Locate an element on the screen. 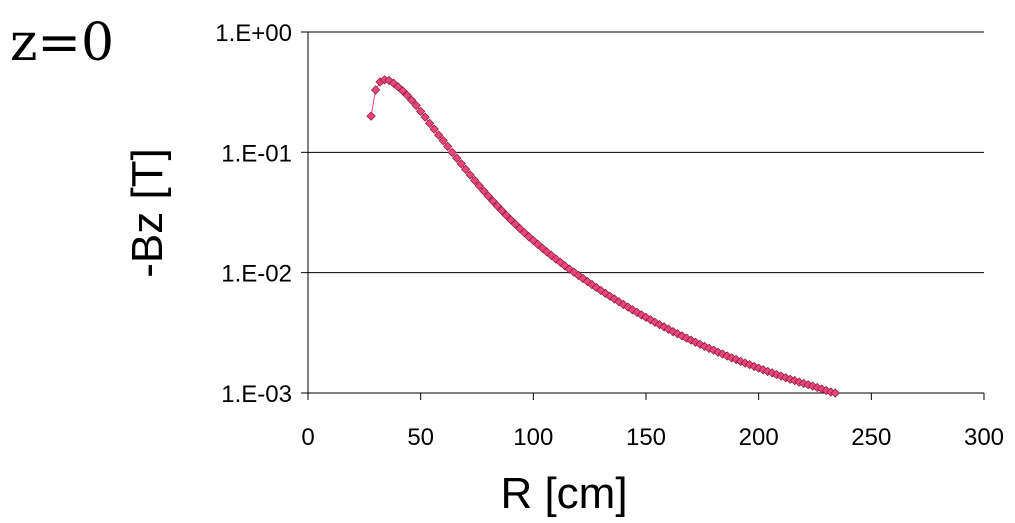  x-tick-label: 50 is located at coordinates (420, 437).